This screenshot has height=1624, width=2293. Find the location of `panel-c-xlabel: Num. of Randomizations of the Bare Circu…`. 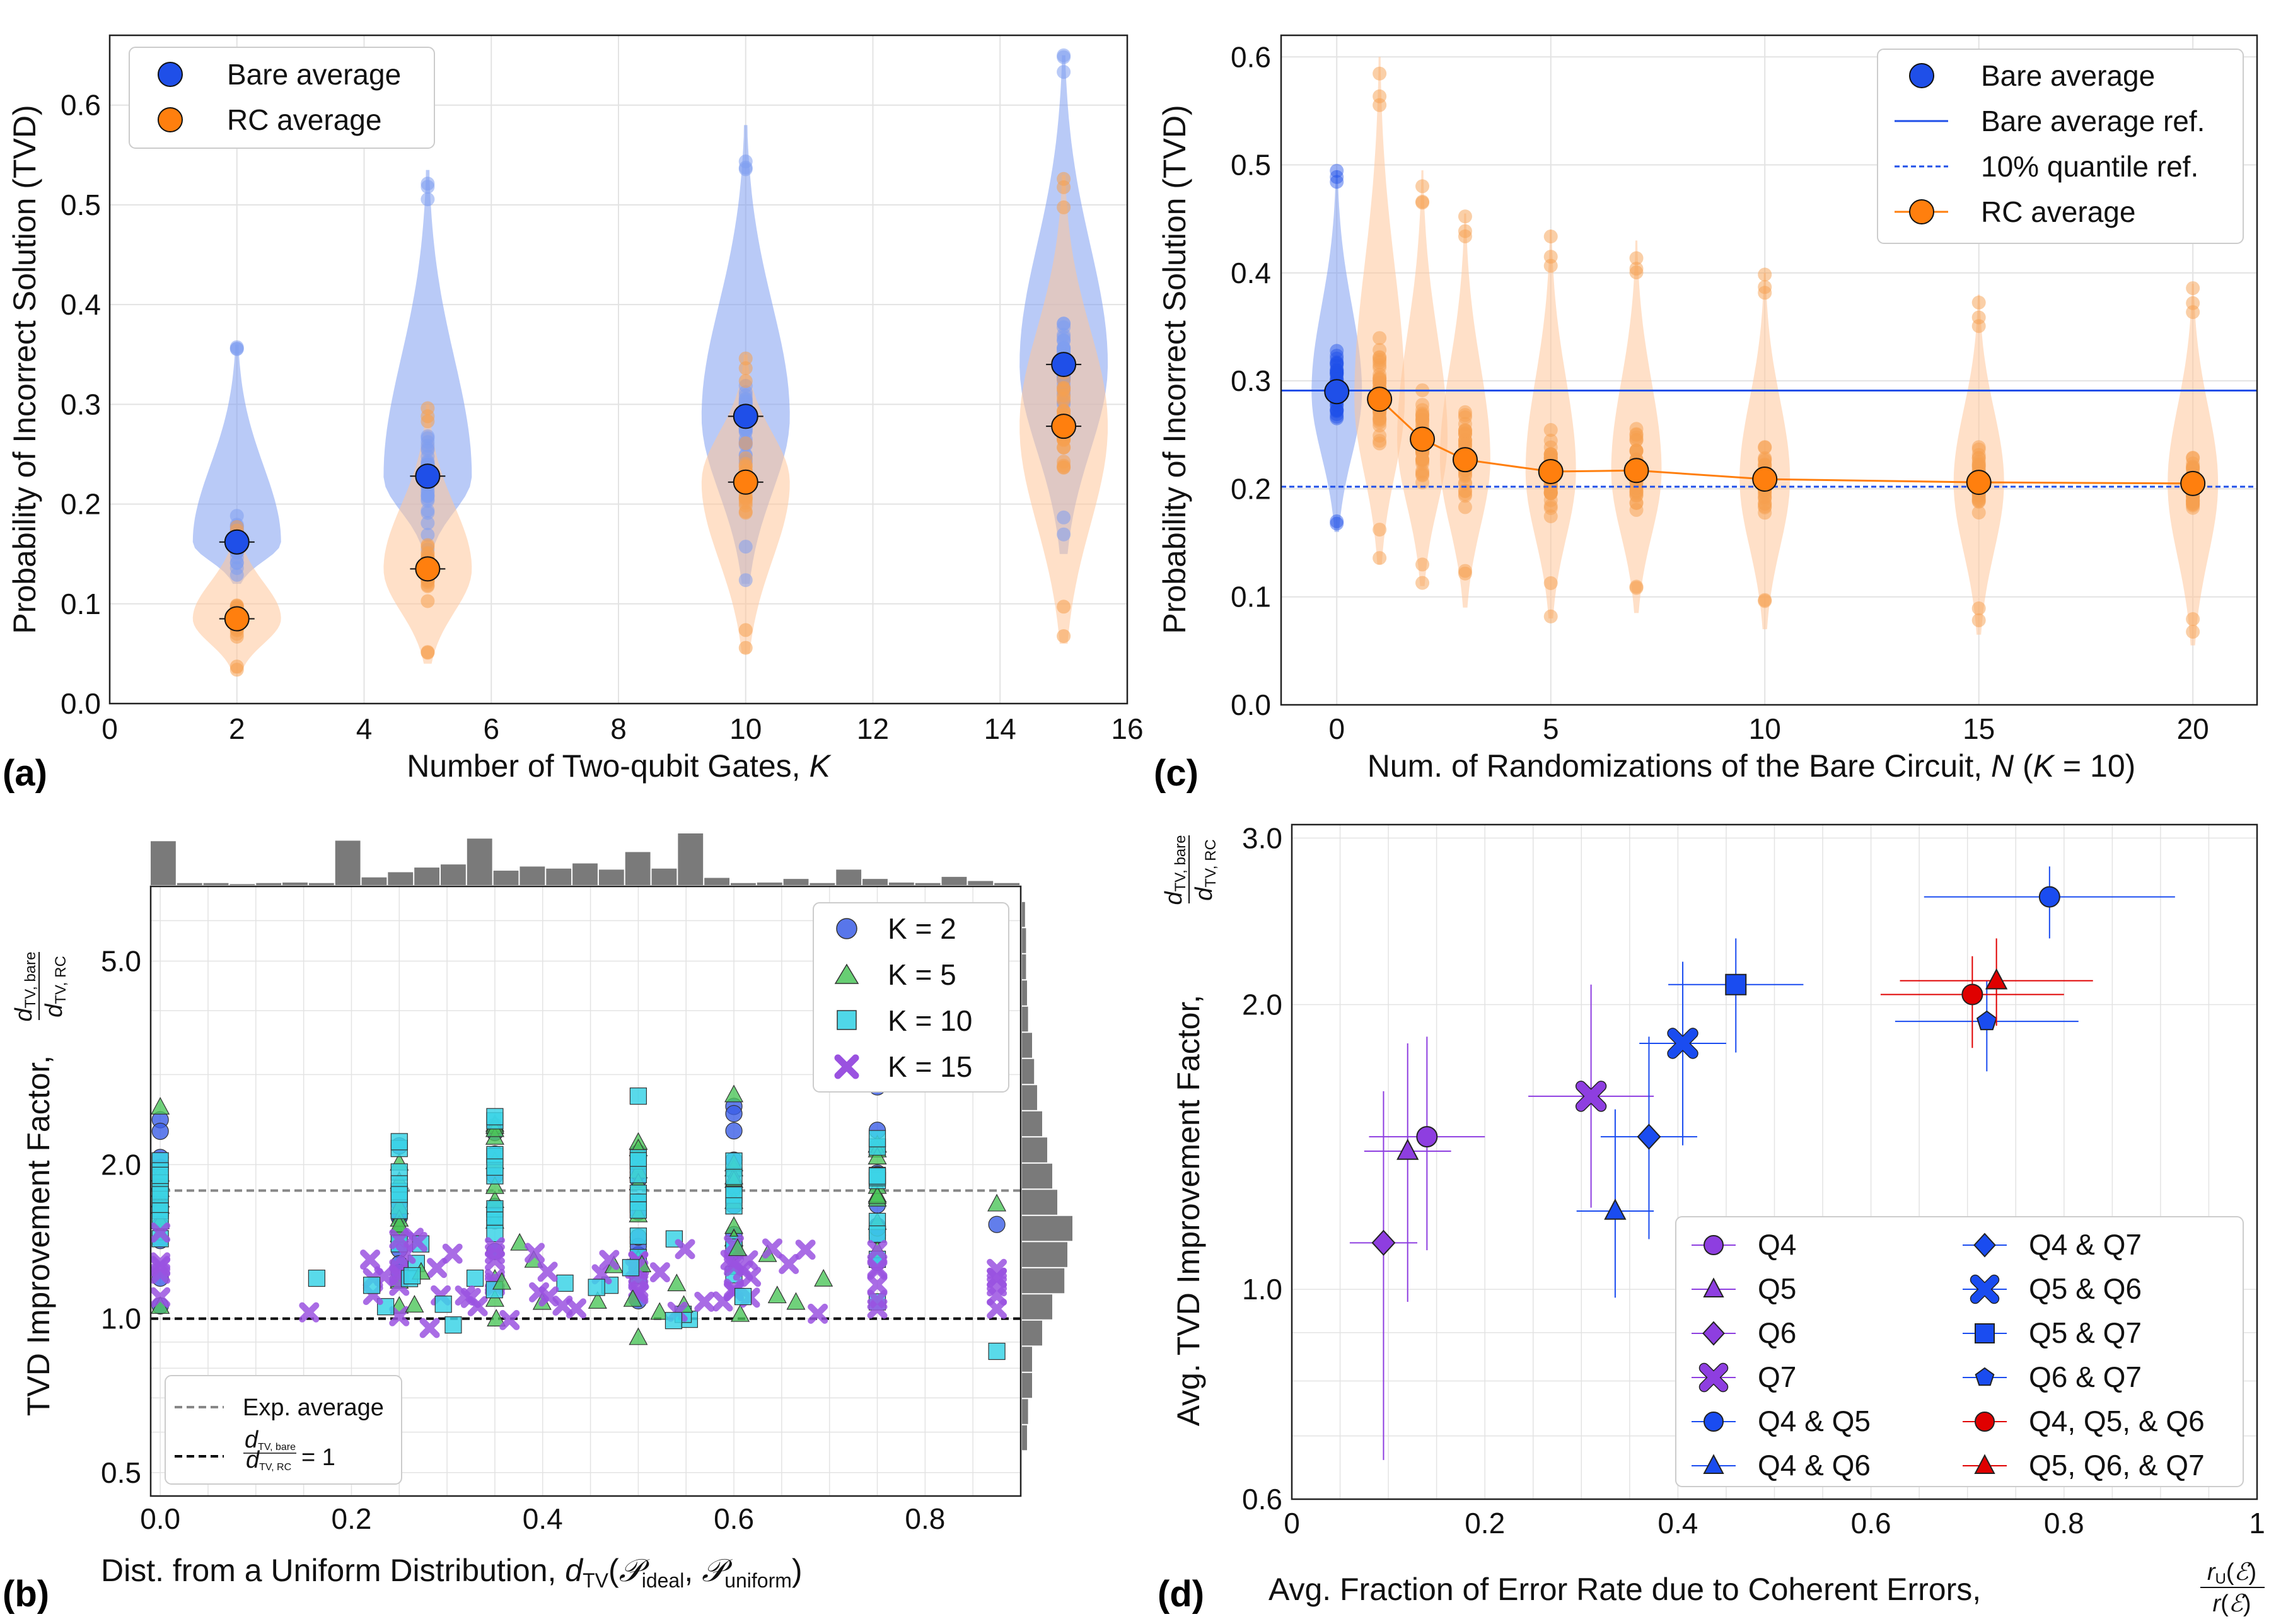

panel-c-xlabel: Num. of Randomizations of the Bare Circu… is located at coordinates (1751, 766).